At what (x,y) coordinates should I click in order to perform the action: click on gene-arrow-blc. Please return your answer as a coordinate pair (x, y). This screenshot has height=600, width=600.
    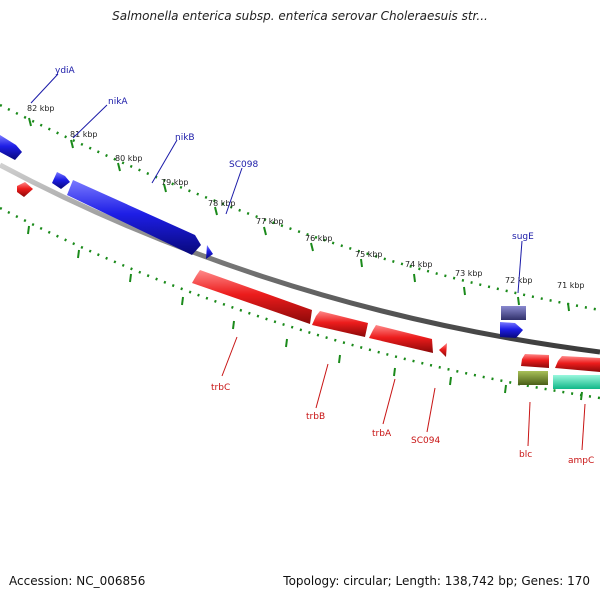
    Looking at the image, I should click on (535, 361).